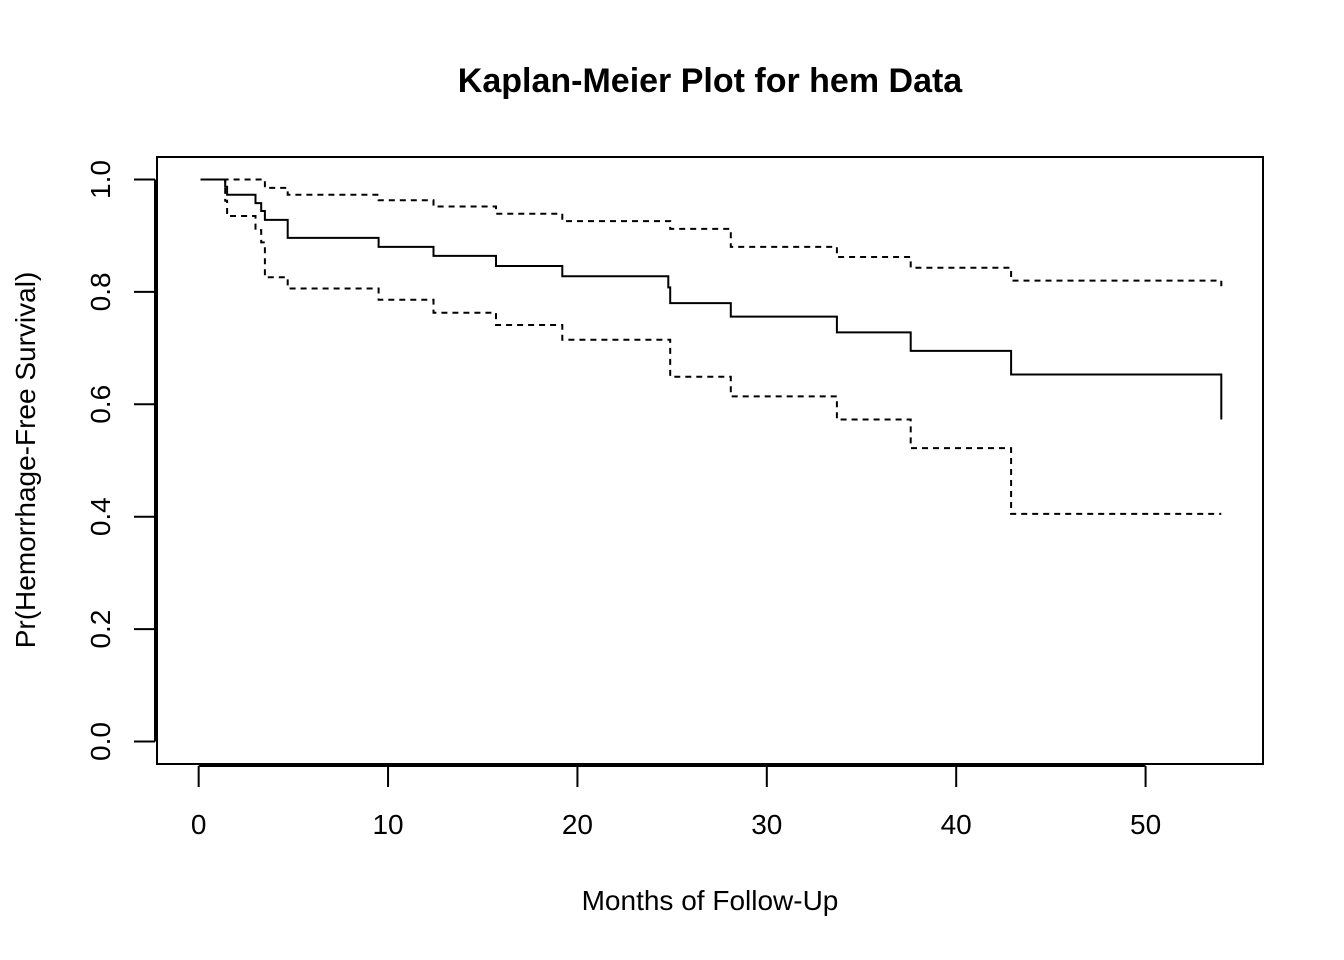 The width and height of the screenshot is (1344, 960). I want to click on y-tick-label: 0.4, so click(100, 516).